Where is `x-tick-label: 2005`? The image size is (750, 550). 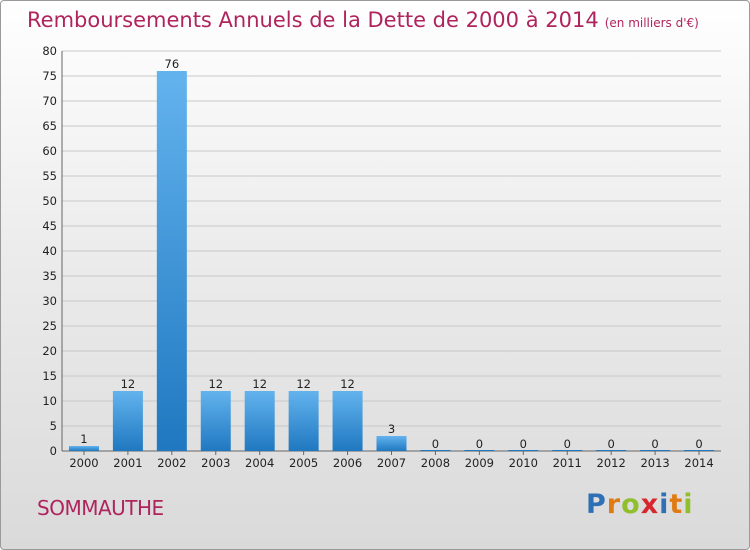 x-tick-label: 2005 is located at coordinates (303, 463).